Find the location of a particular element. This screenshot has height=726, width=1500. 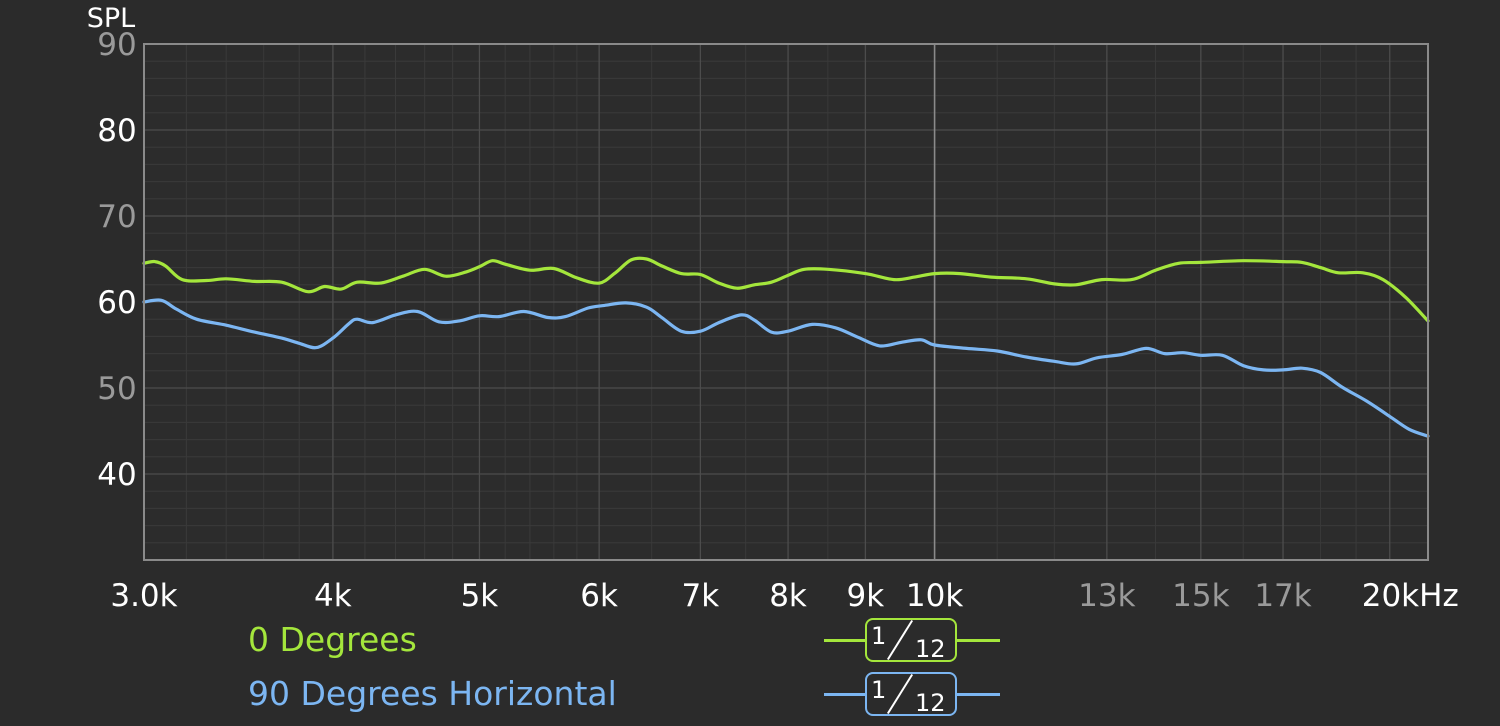

x-tick-label: 9k is located at coordinates (866, 596).